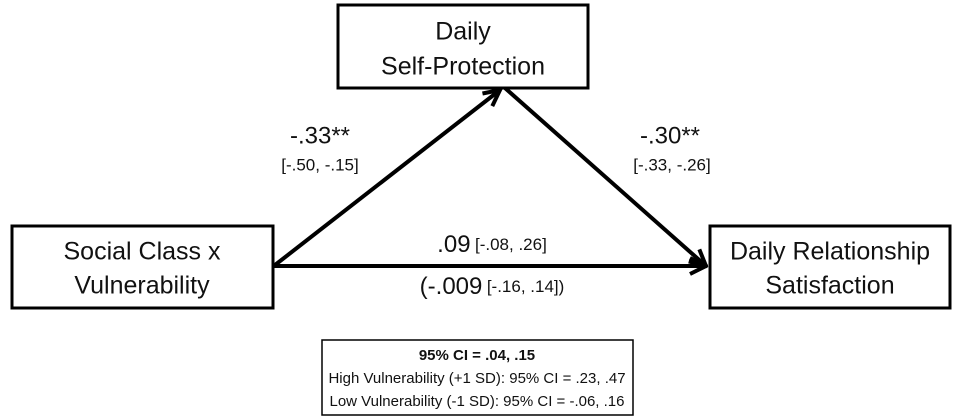 This screenshot has height=419, width=956. What do you see at coordinates (525, 286) in the screenshot?
I see `path-ci: [-.16, .14])` at bounding box center [525, 286].